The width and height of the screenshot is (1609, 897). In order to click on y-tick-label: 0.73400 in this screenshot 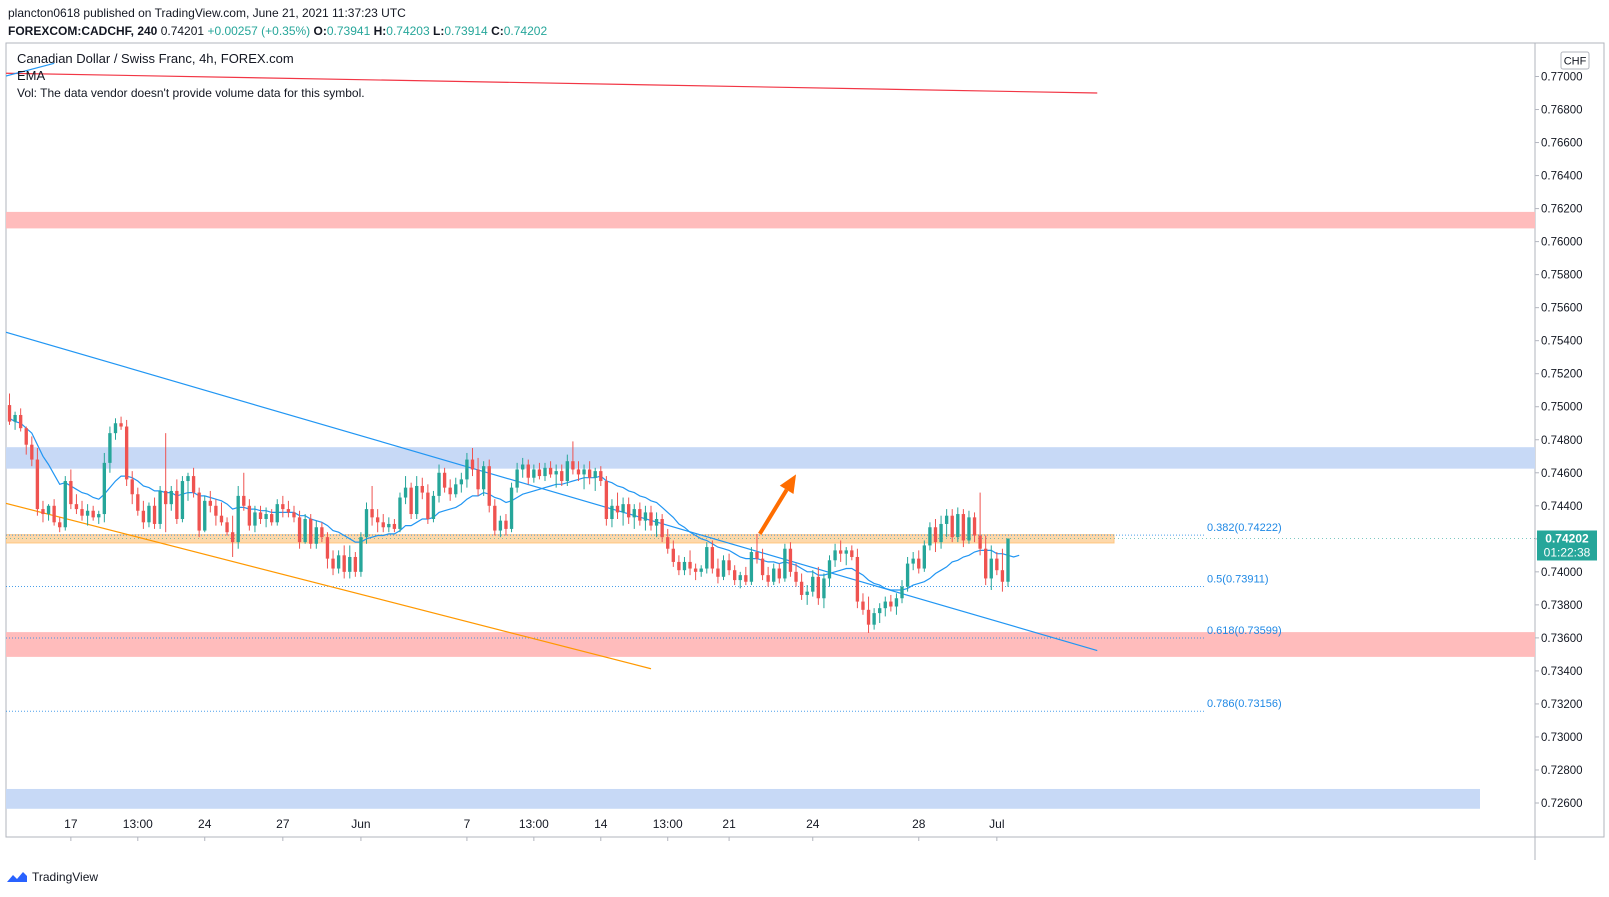, I will do `click(1562, 672)`.